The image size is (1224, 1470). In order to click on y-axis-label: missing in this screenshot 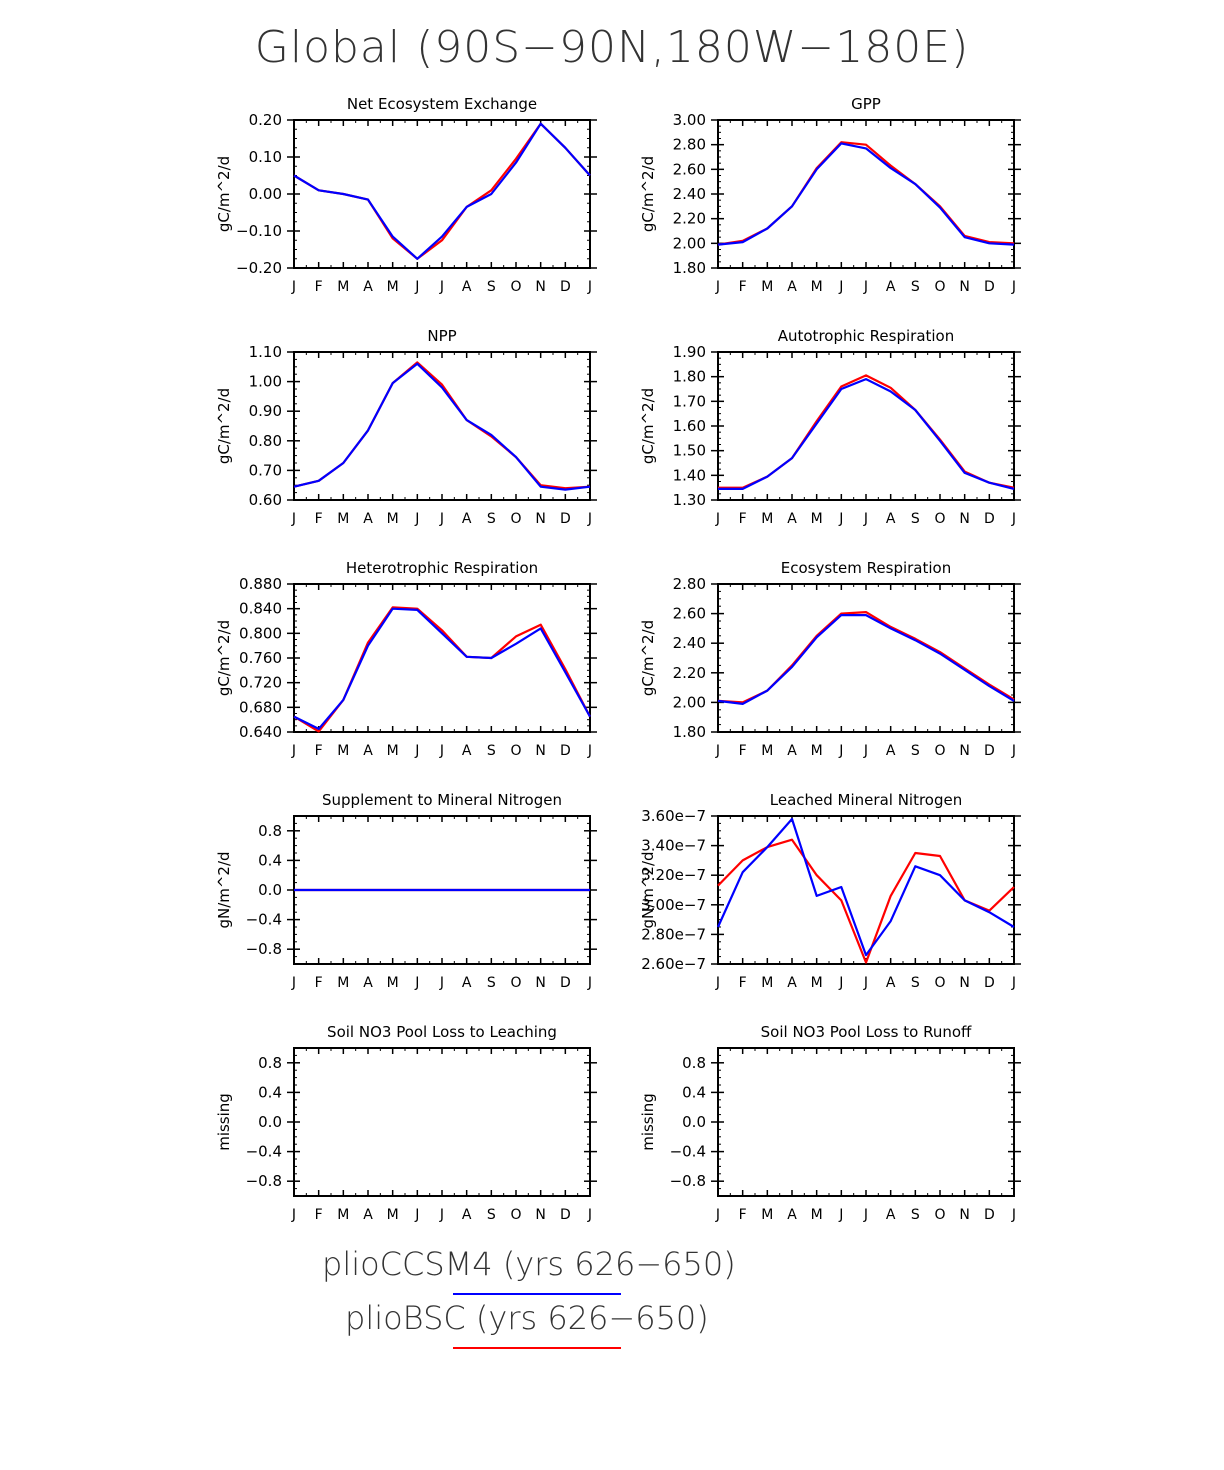, I will do `click(224, 1122)`.